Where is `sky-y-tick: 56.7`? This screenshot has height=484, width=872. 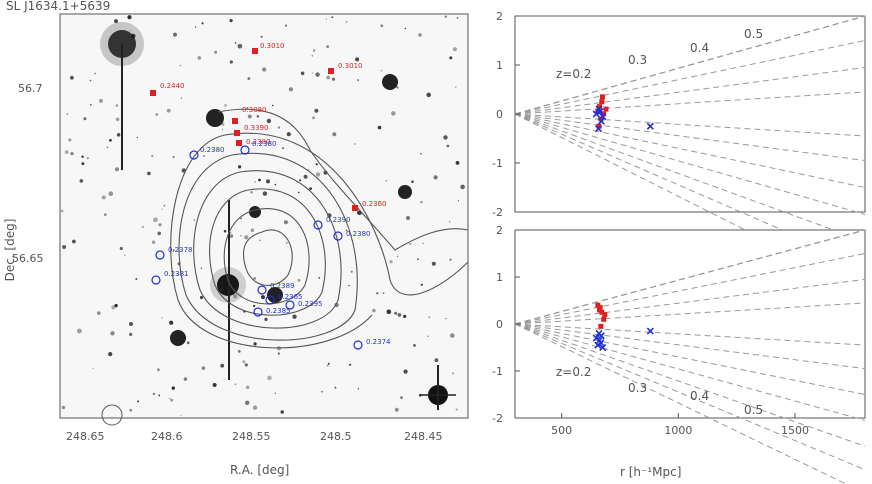 sky-y-tick: 56.7 is located at coordinates (30, 88).